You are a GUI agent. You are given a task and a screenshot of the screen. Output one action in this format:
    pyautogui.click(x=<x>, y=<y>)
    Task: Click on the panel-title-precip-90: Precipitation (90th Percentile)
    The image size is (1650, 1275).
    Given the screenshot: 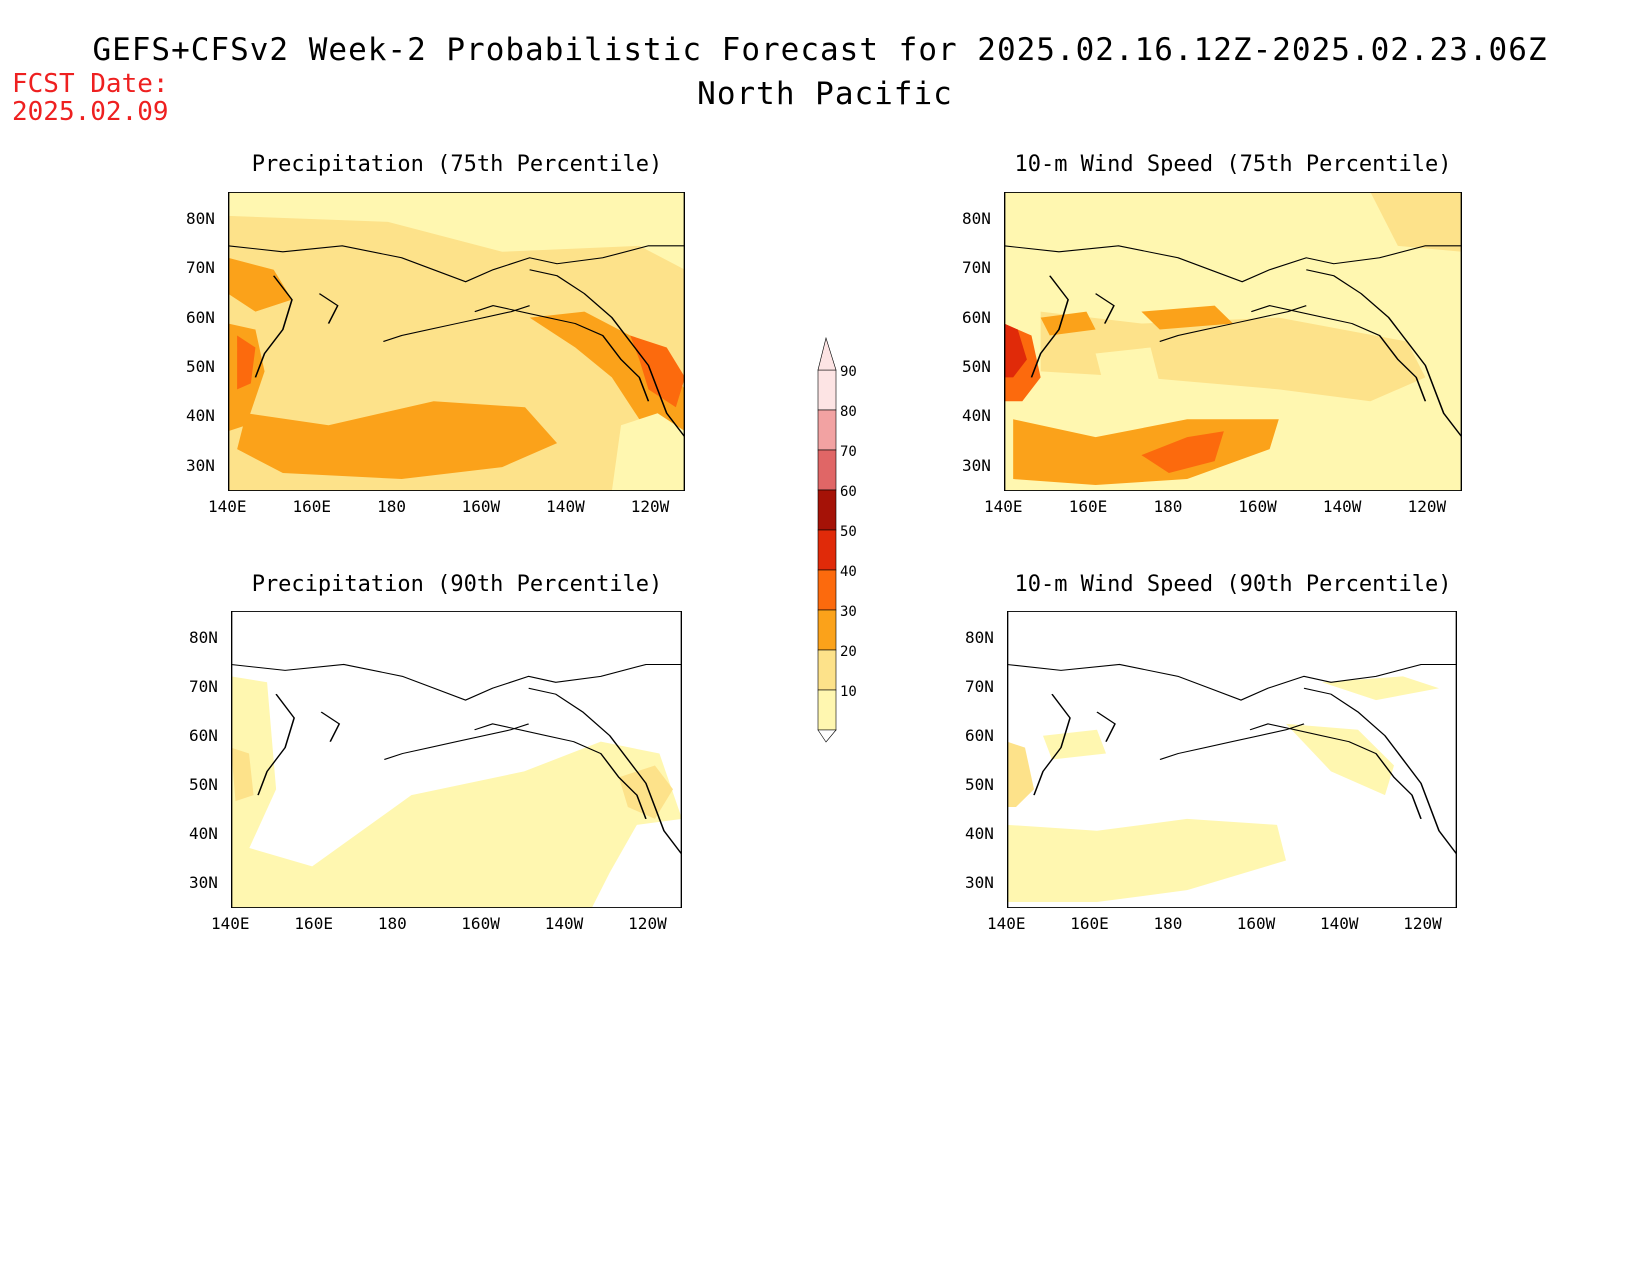 What is the action you would take?
    pyautogui.click(x=457, y=584)
    